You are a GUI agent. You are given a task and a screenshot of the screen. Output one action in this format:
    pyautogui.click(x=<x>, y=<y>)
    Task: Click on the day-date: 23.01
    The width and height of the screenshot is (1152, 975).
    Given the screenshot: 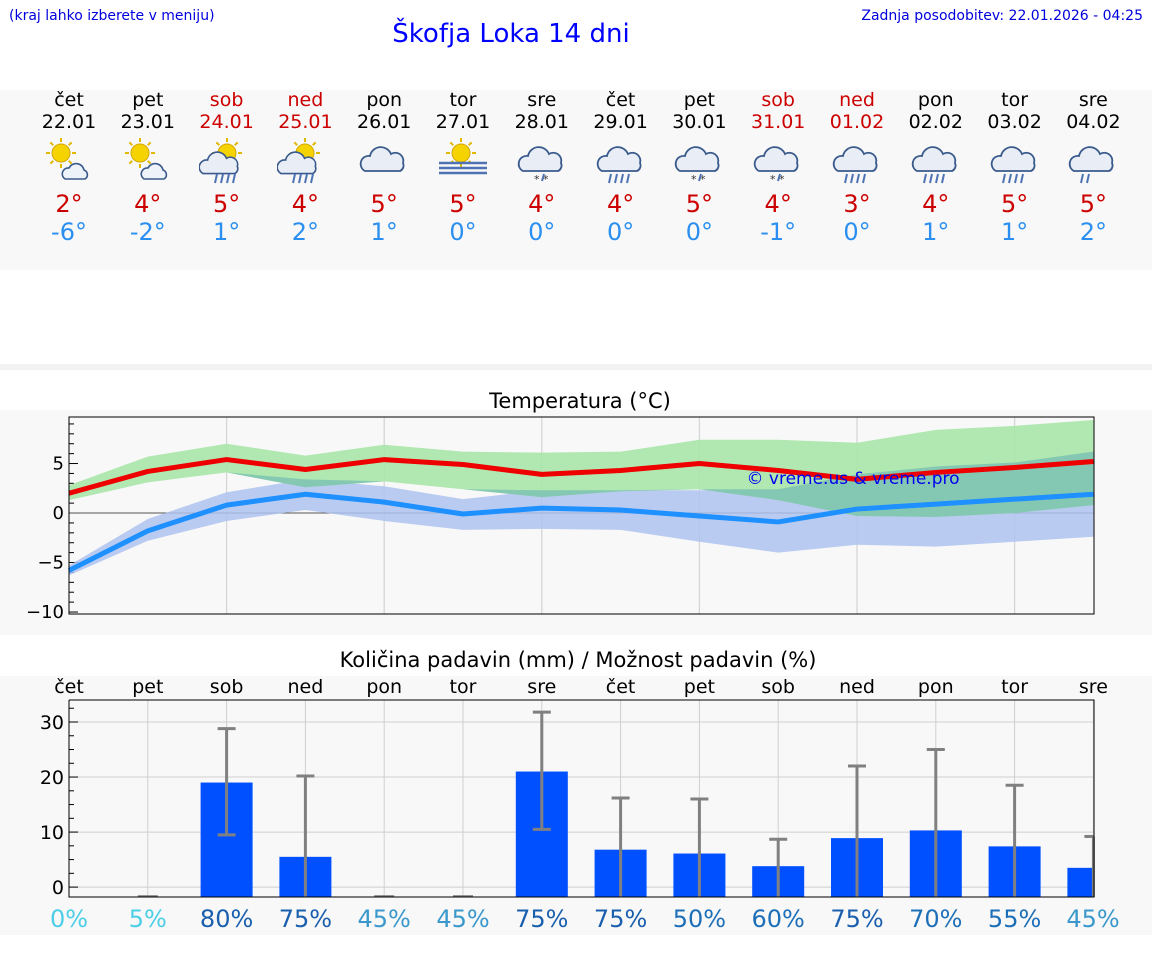 What is the action you would take?
    pyautogui.click(x=147, y=122)
    